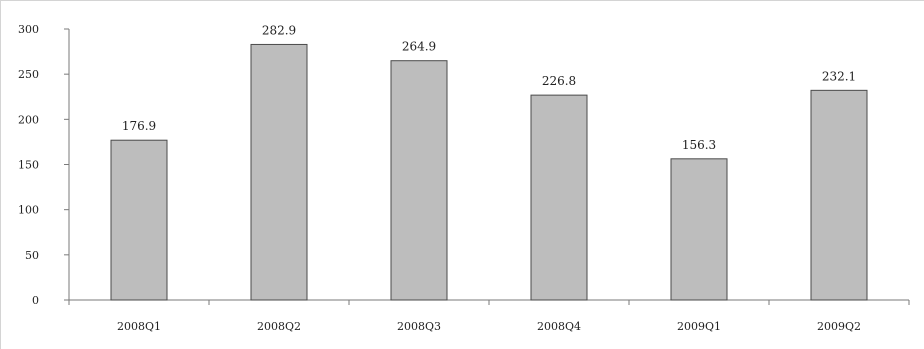 The image size is (924, 349). Describe the element at coordinates (28, 29) in the screenshot. I see `y-tick-label: 300` at that location.